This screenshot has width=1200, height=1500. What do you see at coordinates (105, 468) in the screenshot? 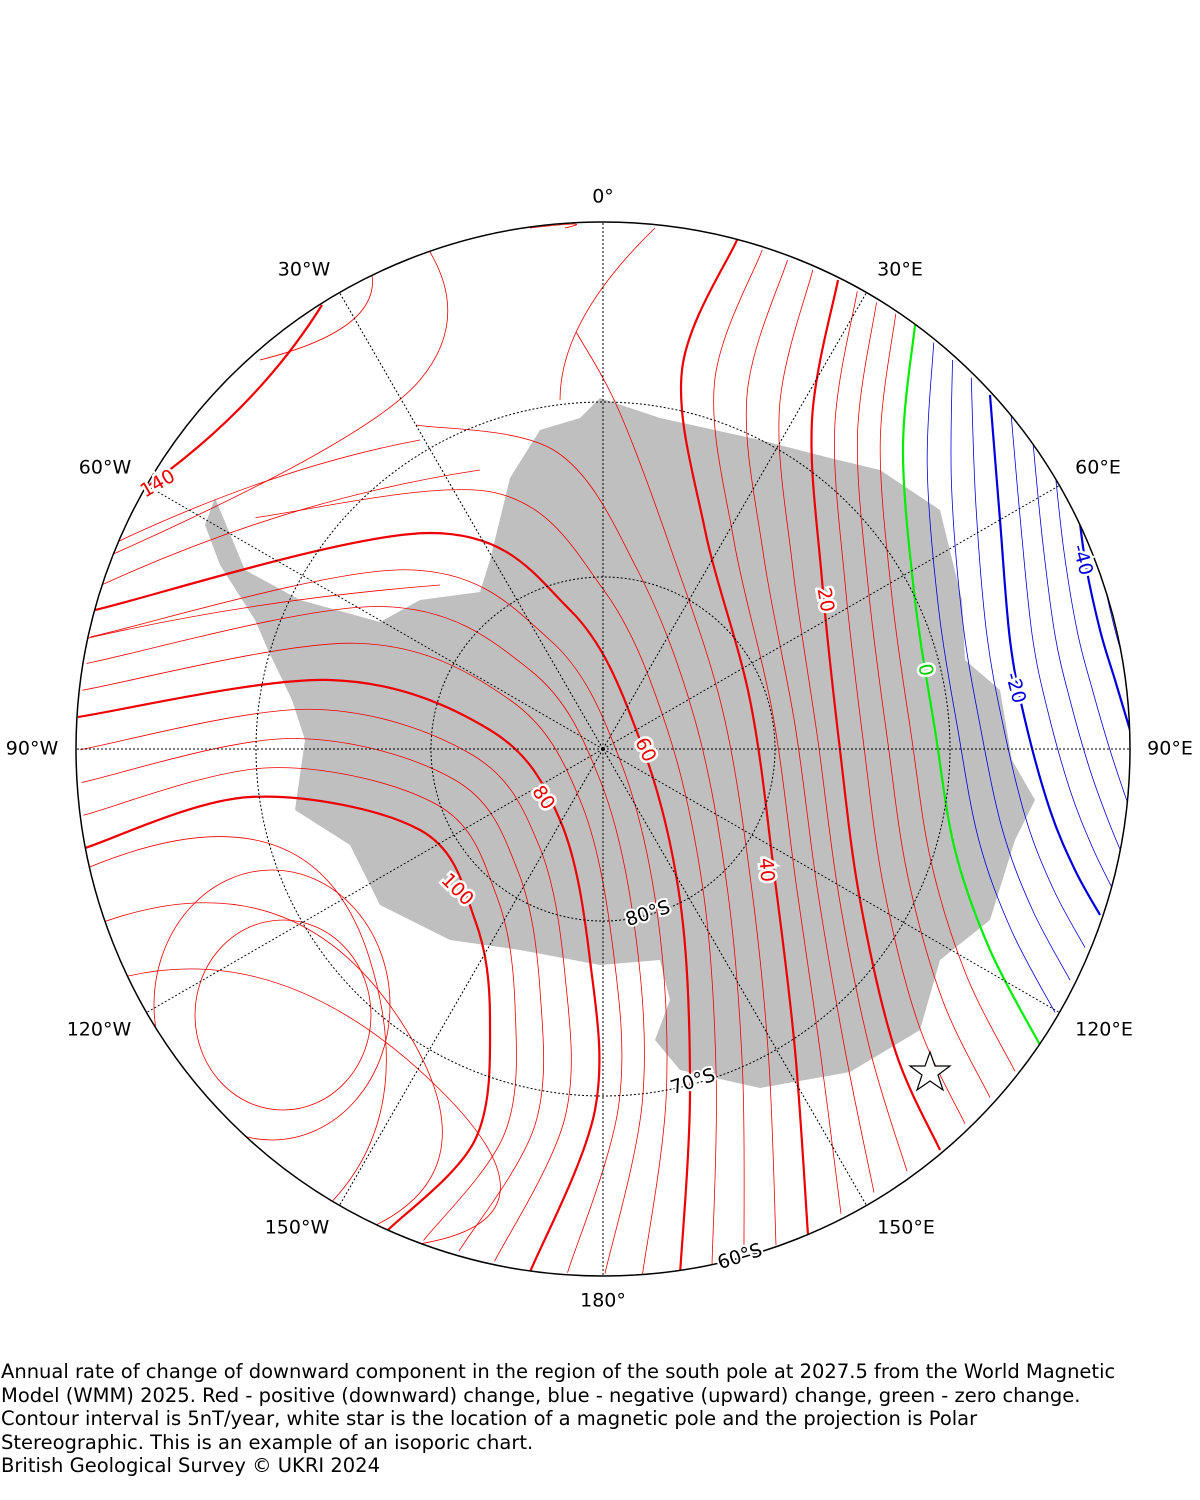
I see `longitude-label: 60°W` at bounding box center [105, 468].